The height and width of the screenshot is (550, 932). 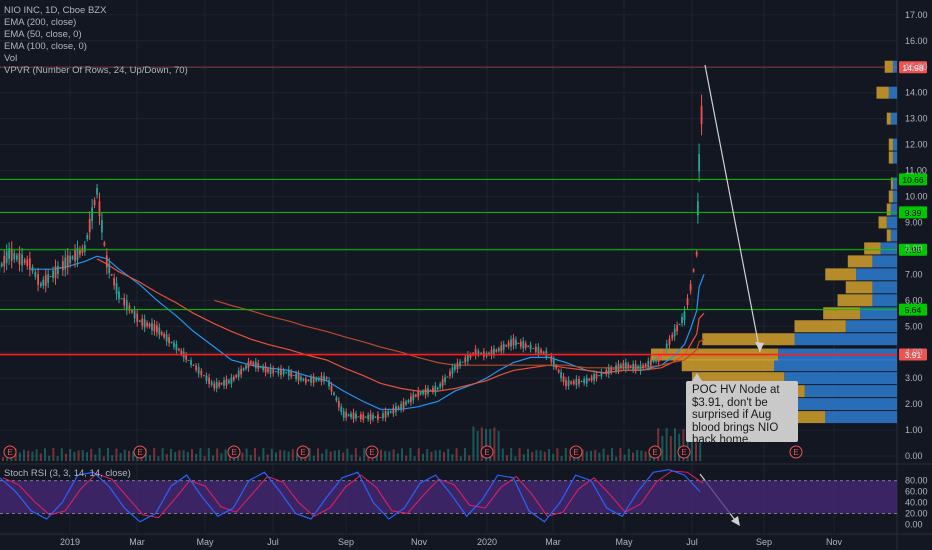 I want to click on stoch-y-tick-label: 60.00, so click(x=916, y=492).